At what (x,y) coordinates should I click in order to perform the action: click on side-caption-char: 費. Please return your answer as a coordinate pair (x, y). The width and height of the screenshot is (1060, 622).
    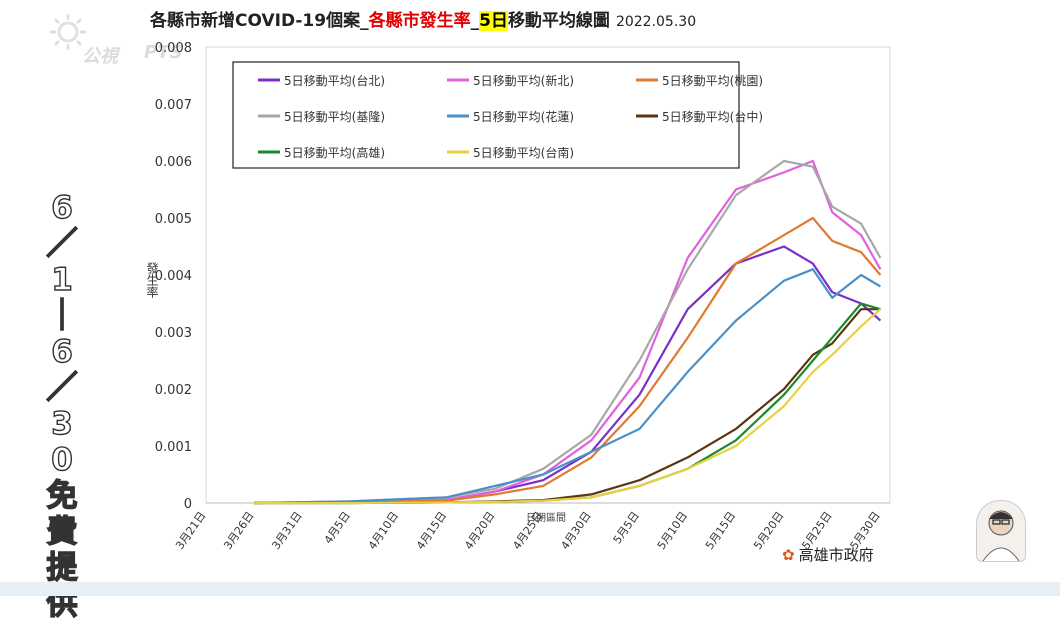
    Looking at the image, I should click on (62, 531).